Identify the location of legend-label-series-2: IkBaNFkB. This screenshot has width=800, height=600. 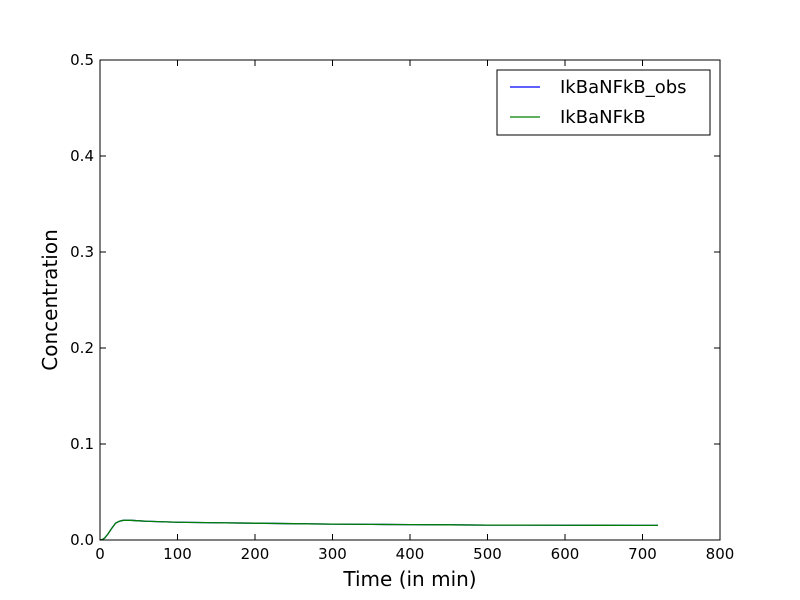
(603, 117).